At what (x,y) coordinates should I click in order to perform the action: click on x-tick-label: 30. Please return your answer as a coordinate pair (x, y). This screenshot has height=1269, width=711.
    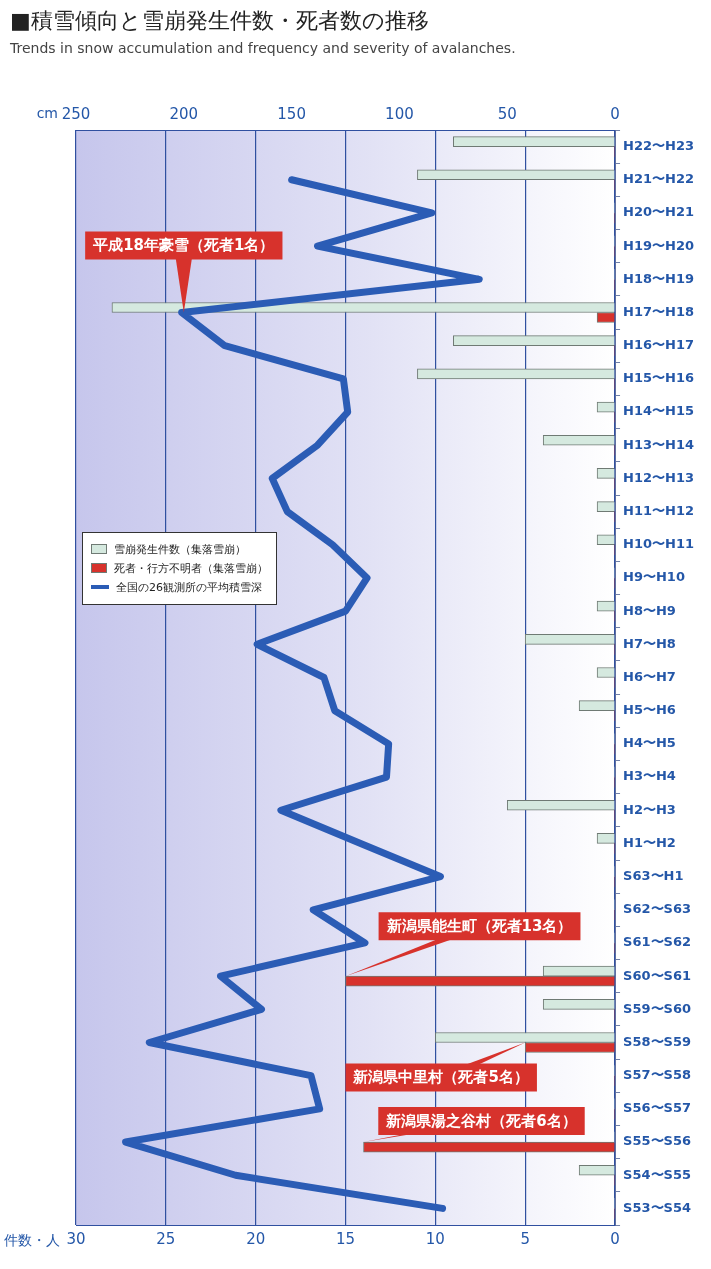
    Looking at the image, I should click on (76, 1238).